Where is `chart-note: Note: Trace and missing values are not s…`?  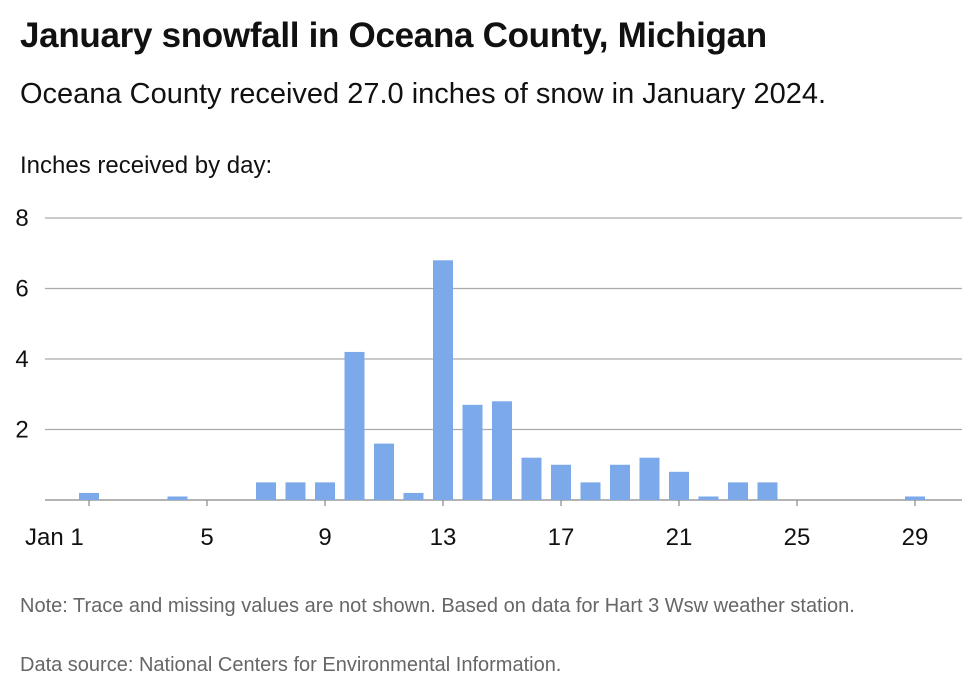 chart-note: Note: Trace and missing values are not s… is located at coordinates (437, 606).